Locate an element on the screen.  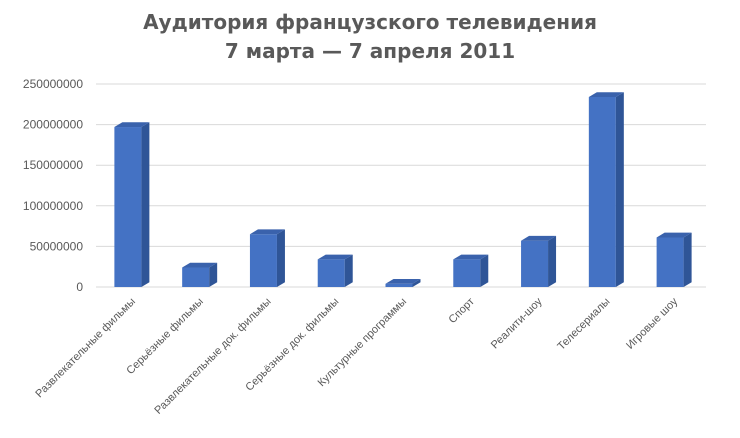
chart-title-line-1: Аудитория французского телевидения is located at coordinates (370, 22).